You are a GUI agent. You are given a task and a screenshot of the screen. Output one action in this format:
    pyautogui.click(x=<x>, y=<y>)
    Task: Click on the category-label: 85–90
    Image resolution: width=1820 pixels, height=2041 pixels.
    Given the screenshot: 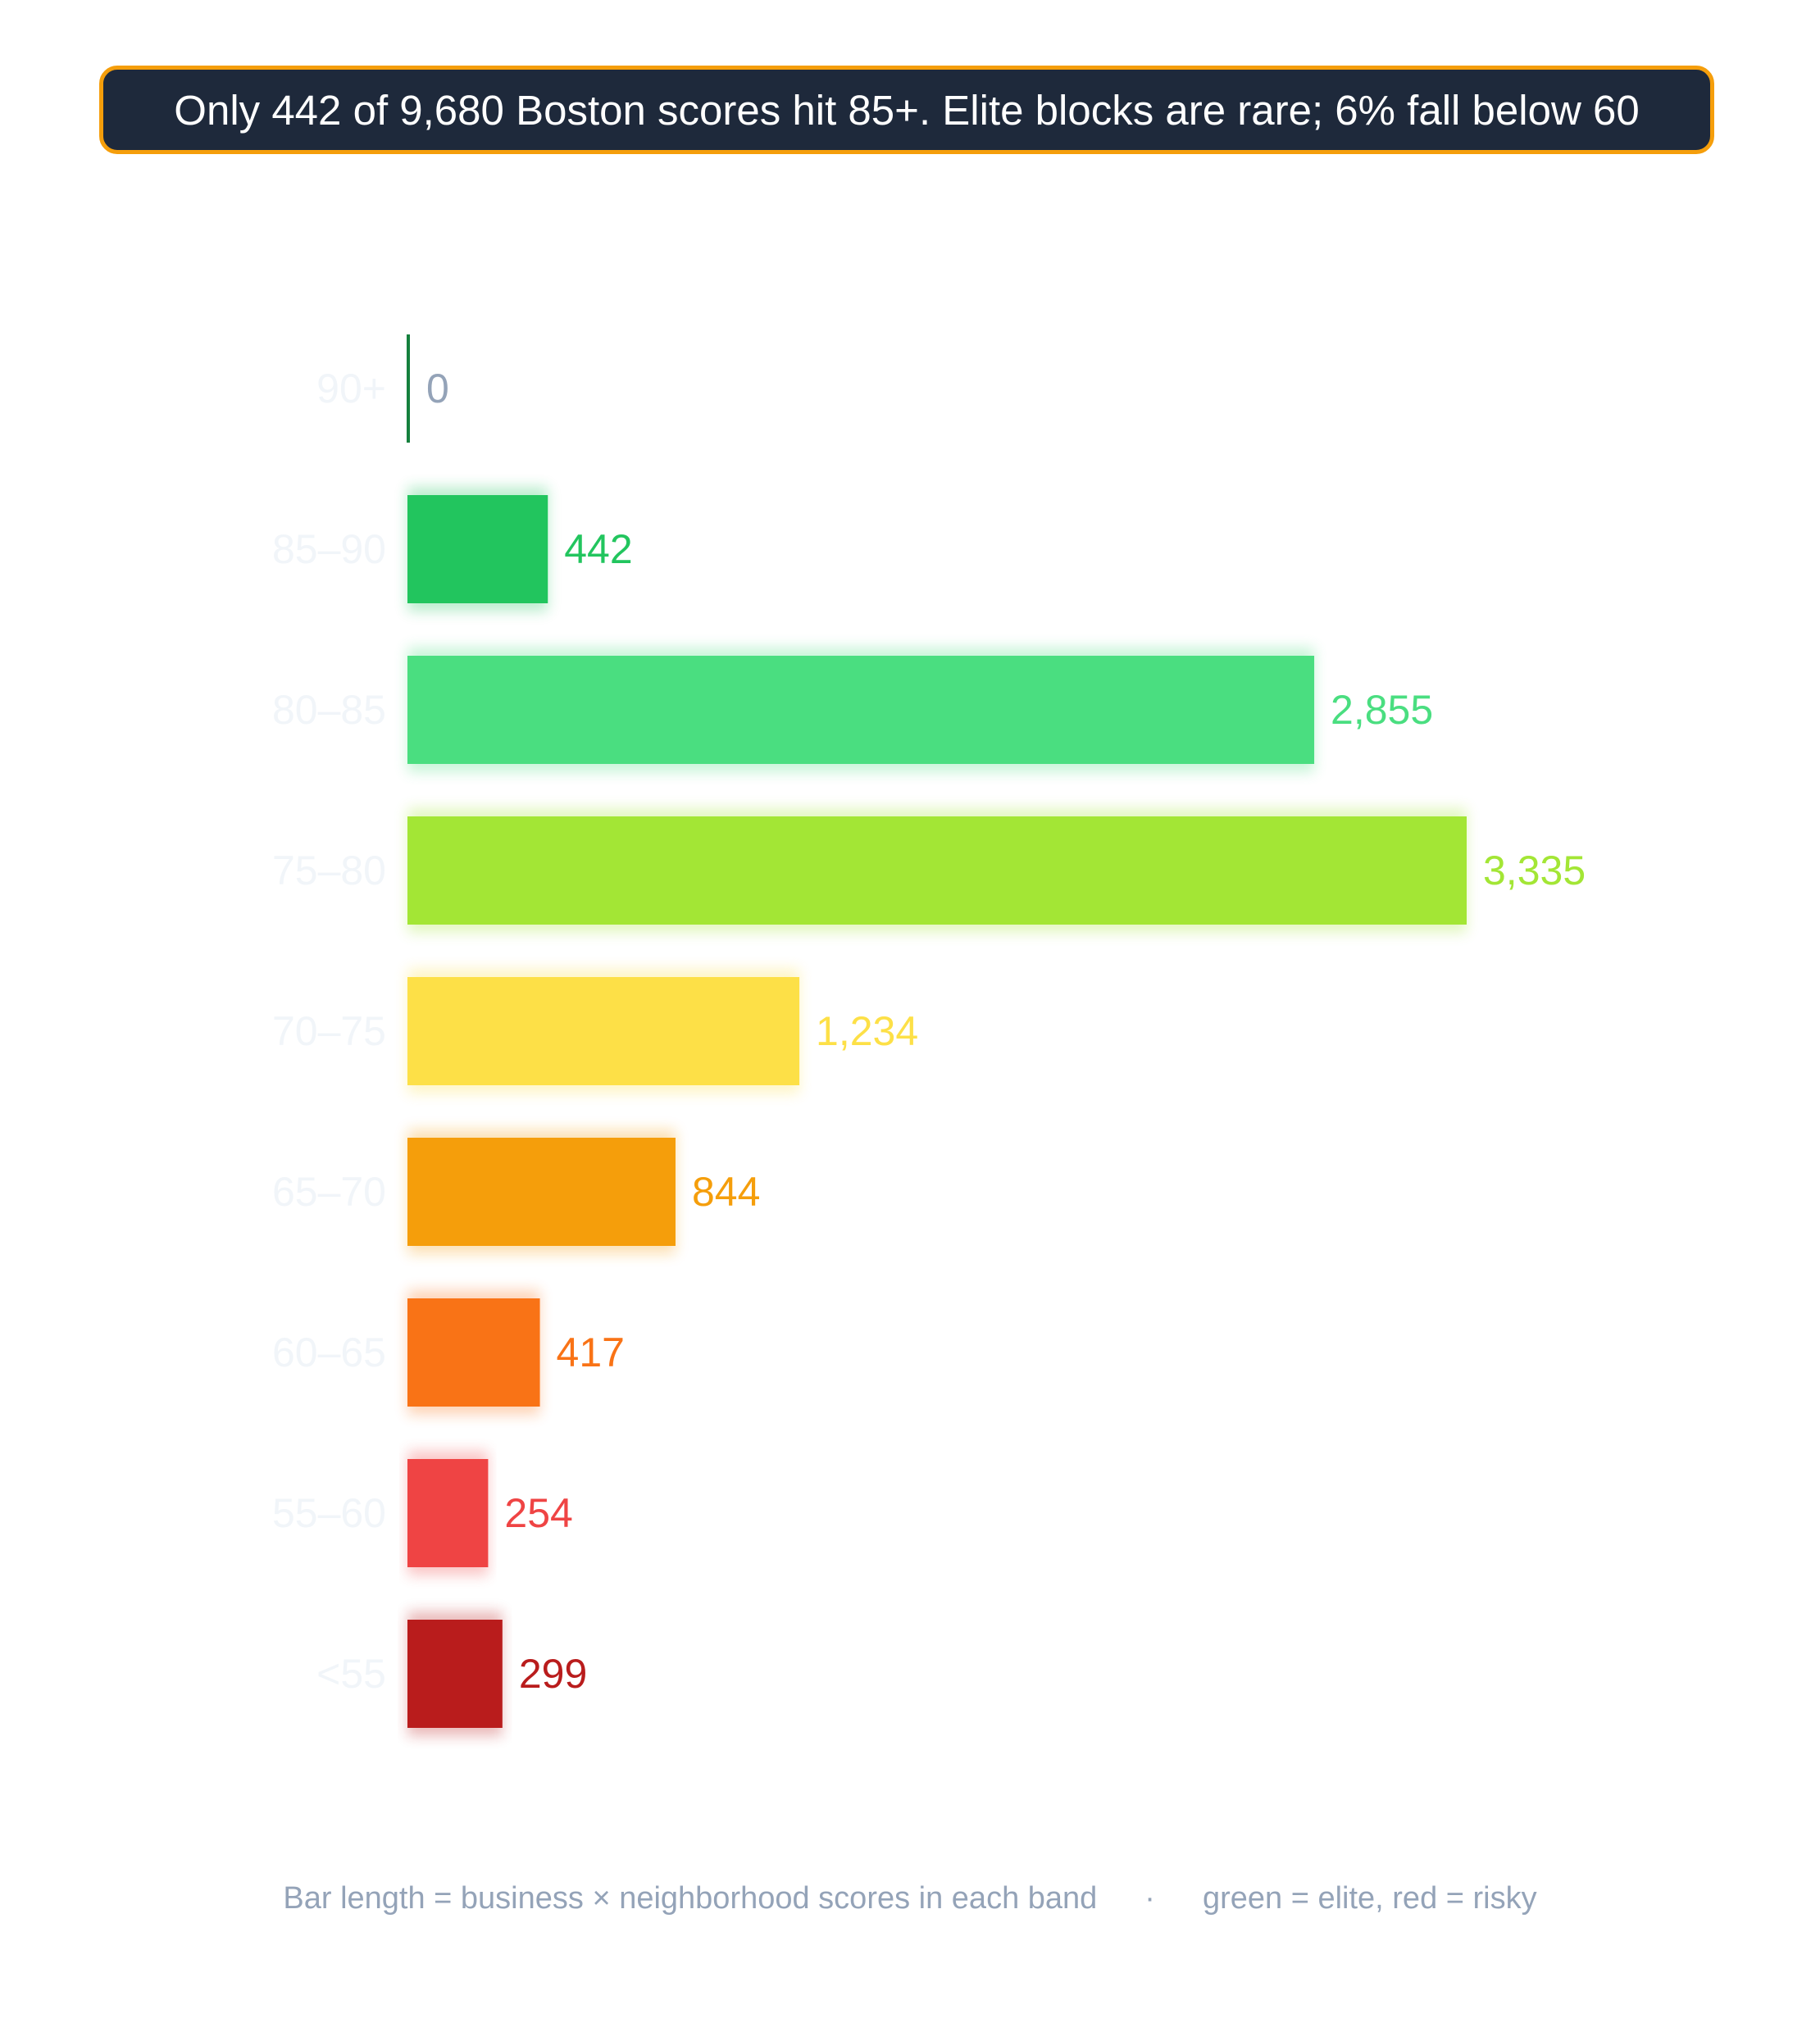 What is the action you would take?
    pyautogui.click(x=329, y=549)
    